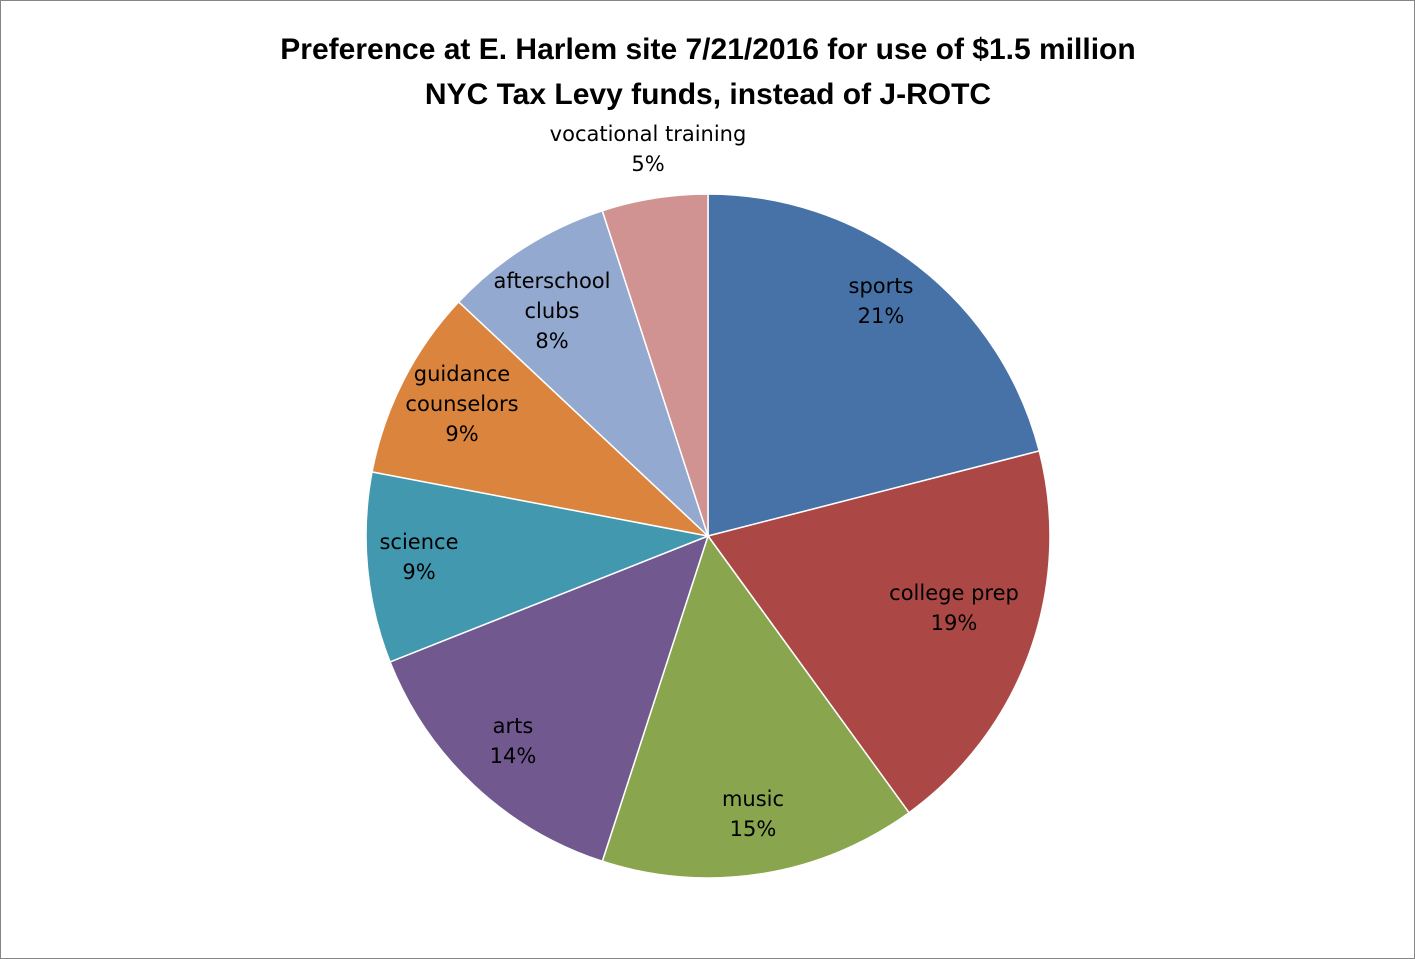  Describe the element at coordinates (551, 341) in the screenshot. I see `data-label-percent: 8%` at that location.